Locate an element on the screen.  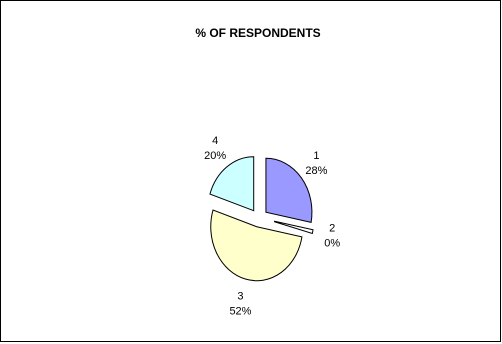
slice-percent-label: 0% is located at coordinates (332, 243).